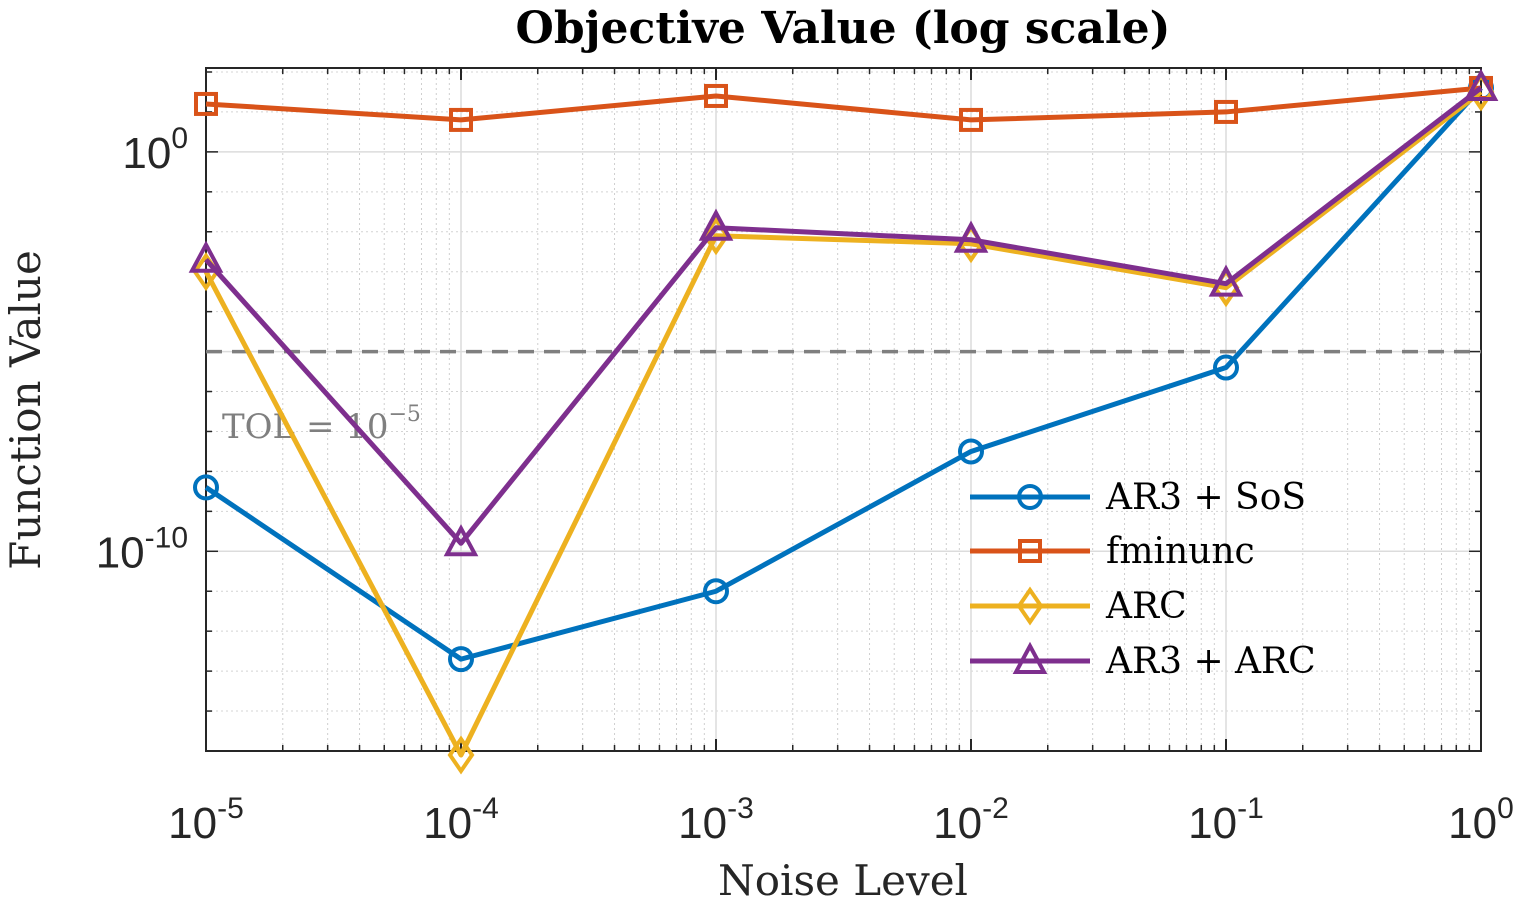 The height and width of the screenshot is (901, 1522). What do you see at coordinates (740, 808) in the screenshot?
I see `x-tick-label-exponent: -3` at bounding box center [740, 808].